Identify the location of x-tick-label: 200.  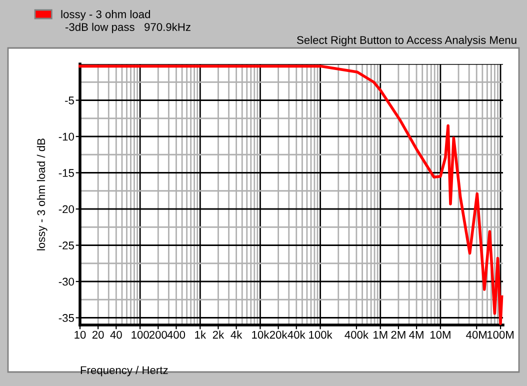
(158, 334).